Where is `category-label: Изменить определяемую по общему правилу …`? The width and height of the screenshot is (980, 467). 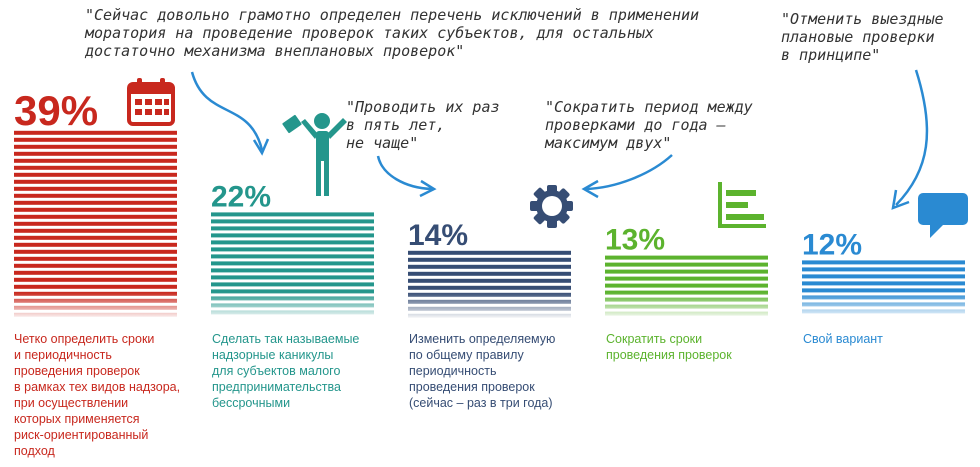
category-label: Изменить определяемую по общему правилу … is located at coordinates (482, 371).